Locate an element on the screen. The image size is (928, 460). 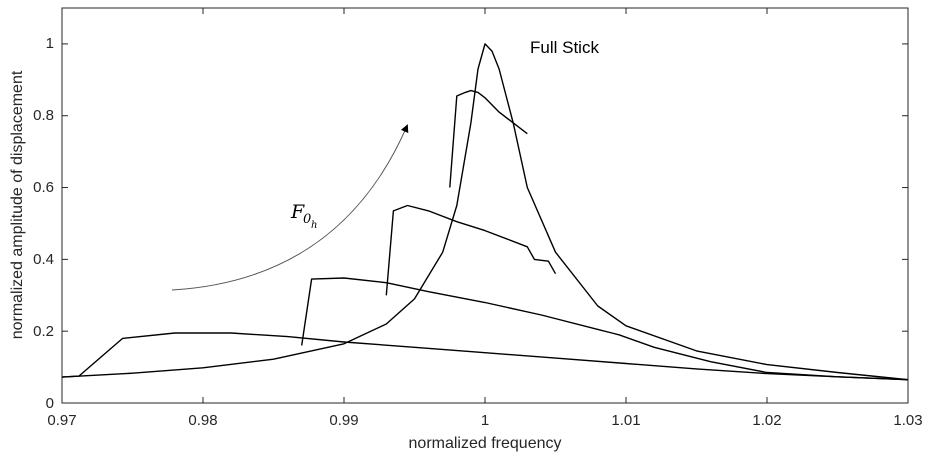
x-tick-label-1-01: 1.01 is located at coordinates (625, 420).